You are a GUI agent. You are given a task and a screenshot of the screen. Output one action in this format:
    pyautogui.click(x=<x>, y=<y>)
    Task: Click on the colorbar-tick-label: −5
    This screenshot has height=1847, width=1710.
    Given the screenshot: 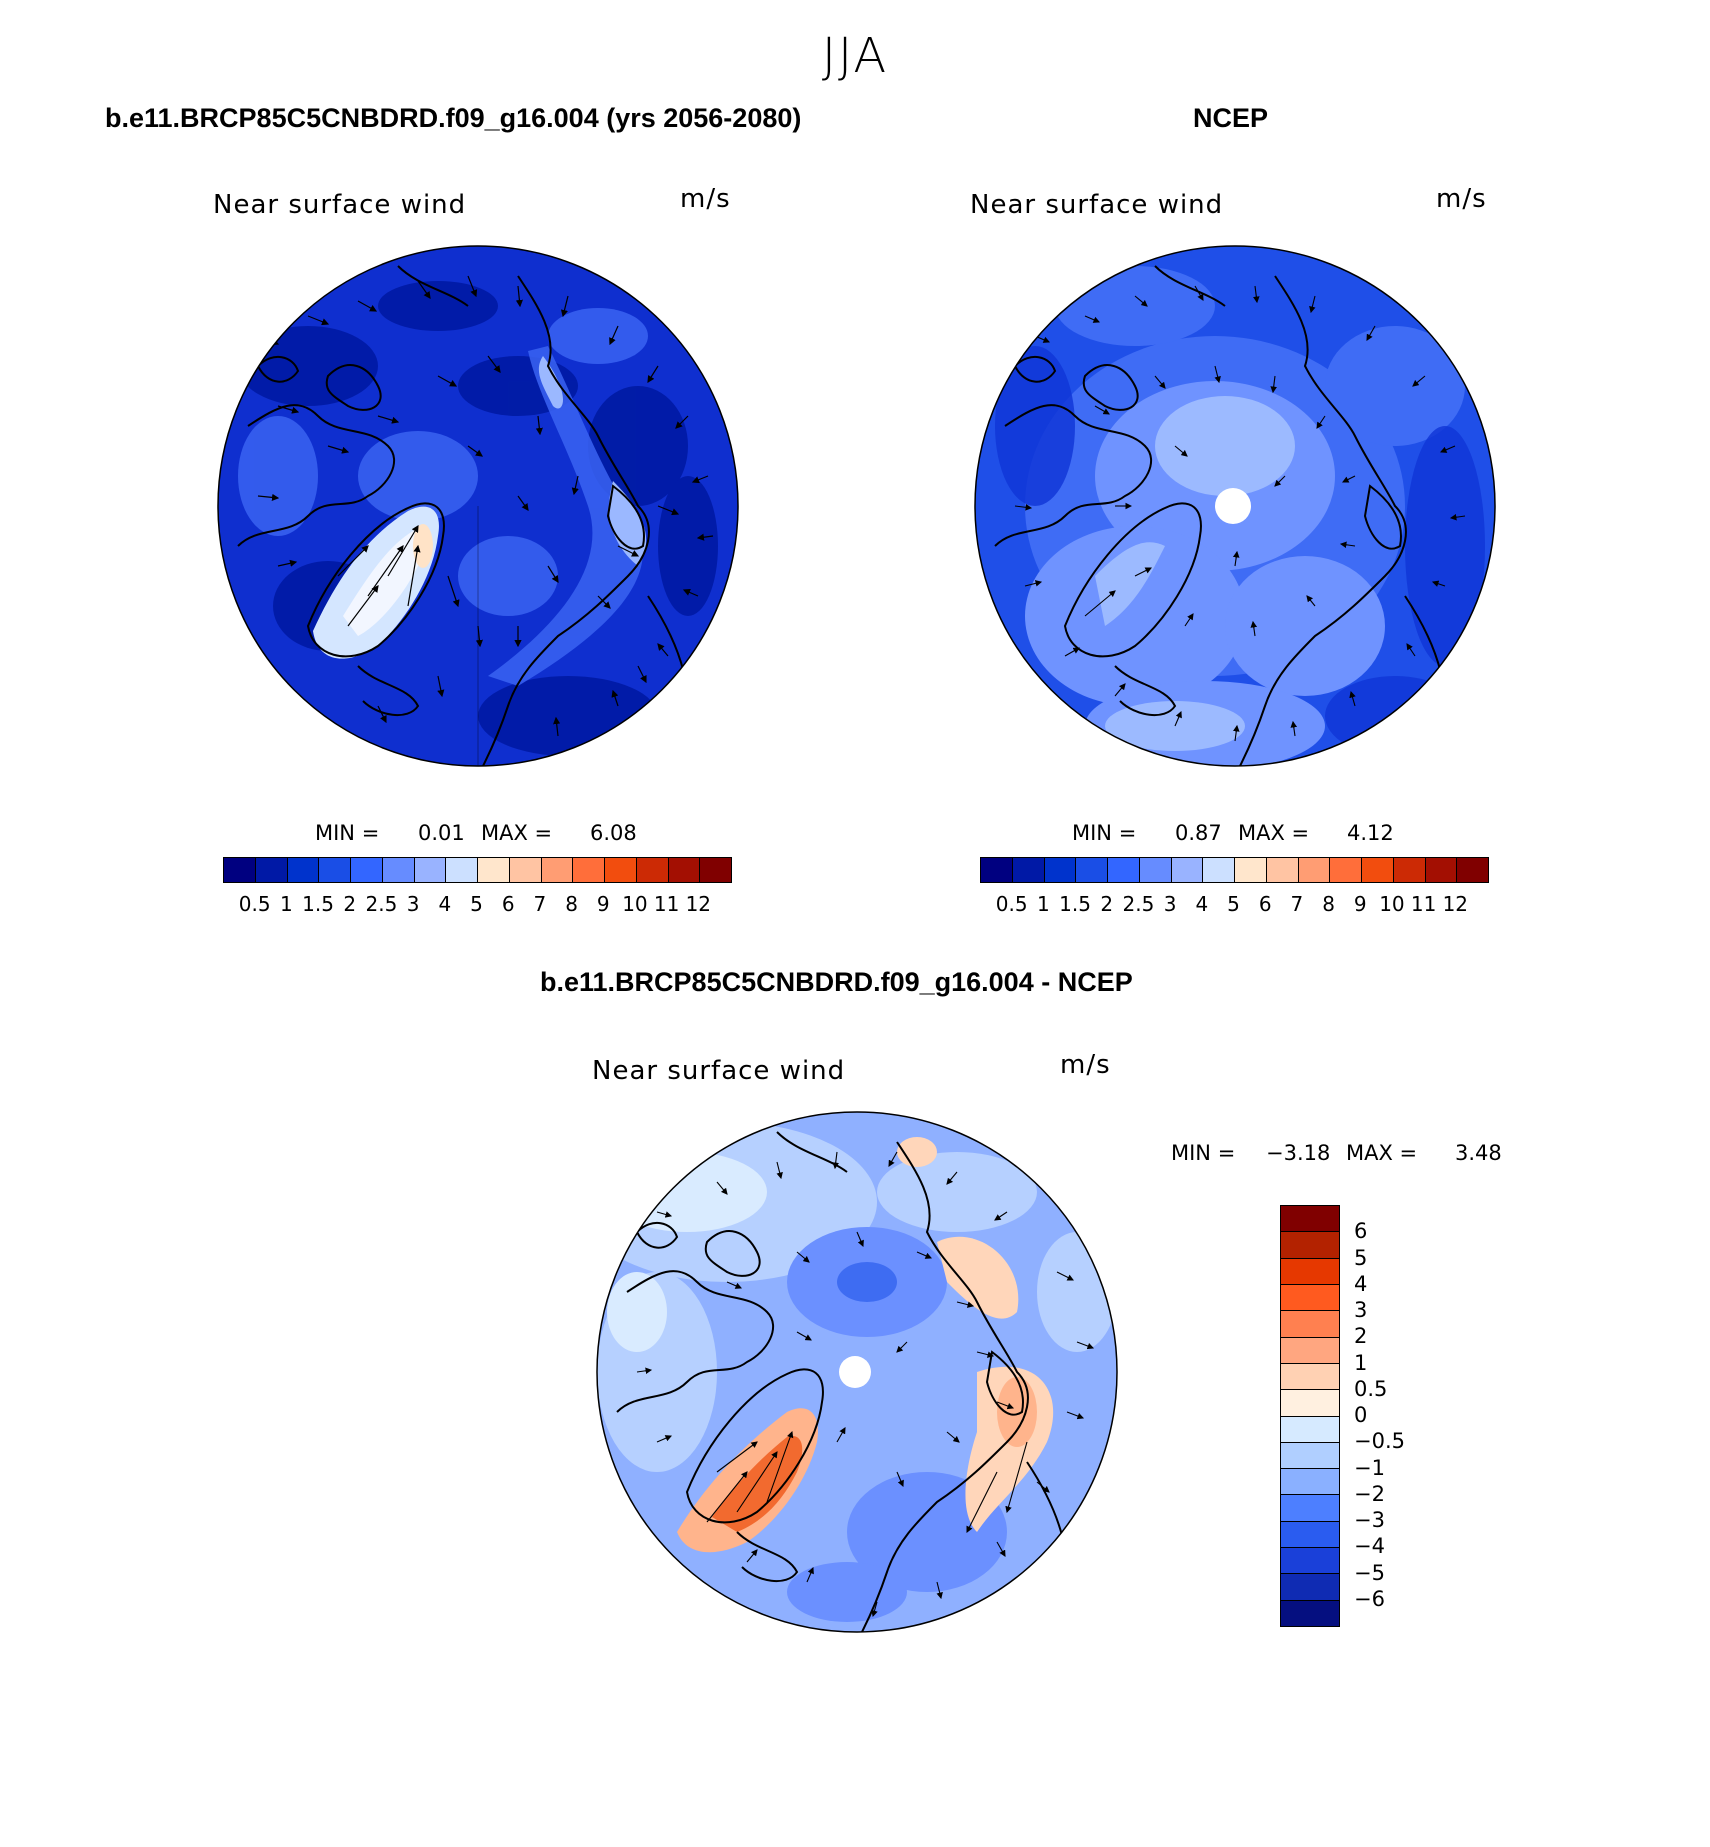 What is the action you would take?
    pyautogui.click(x=1369, y=1572)
    